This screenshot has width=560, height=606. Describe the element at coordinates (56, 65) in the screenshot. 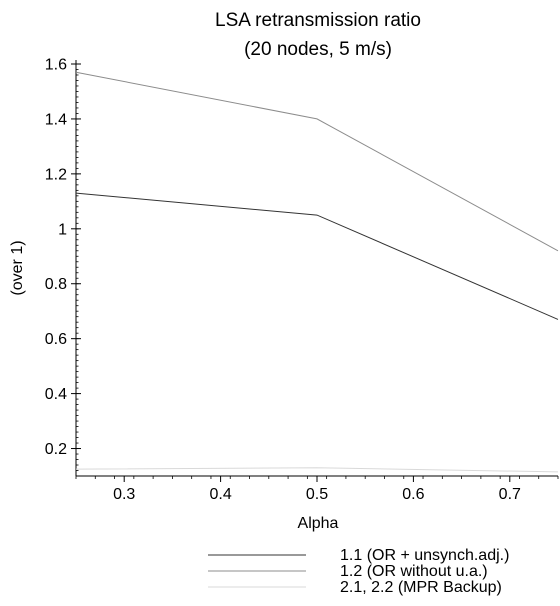

I see `y-tick-label: 1.6` at that location.